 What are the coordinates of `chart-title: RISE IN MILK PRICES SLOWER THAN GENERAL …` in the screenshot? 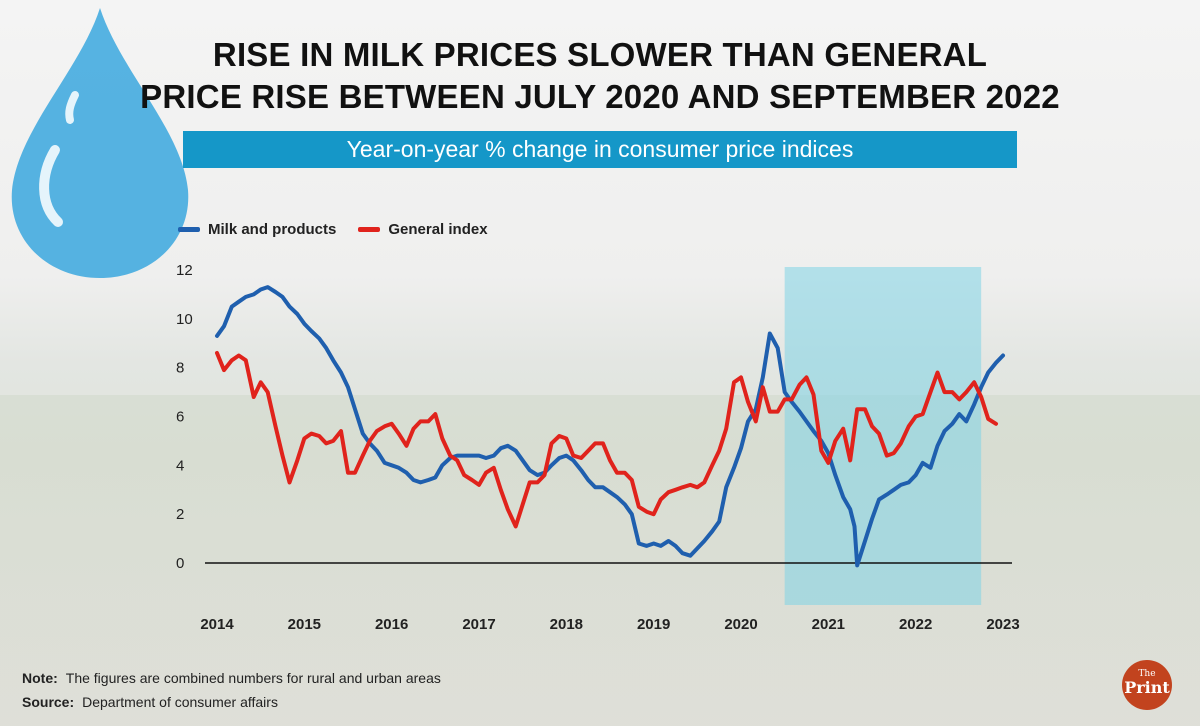 It's located at (600, 76).